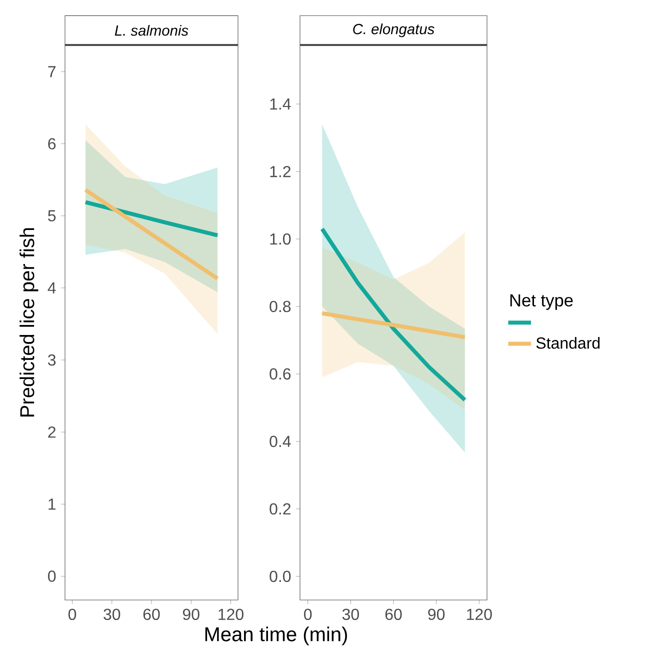 This screenshot has height=658, width=652. Describe the element at coordinates (276, 636) in the screenshot. I see `x-axis-title: Mean time (min)` at that location.